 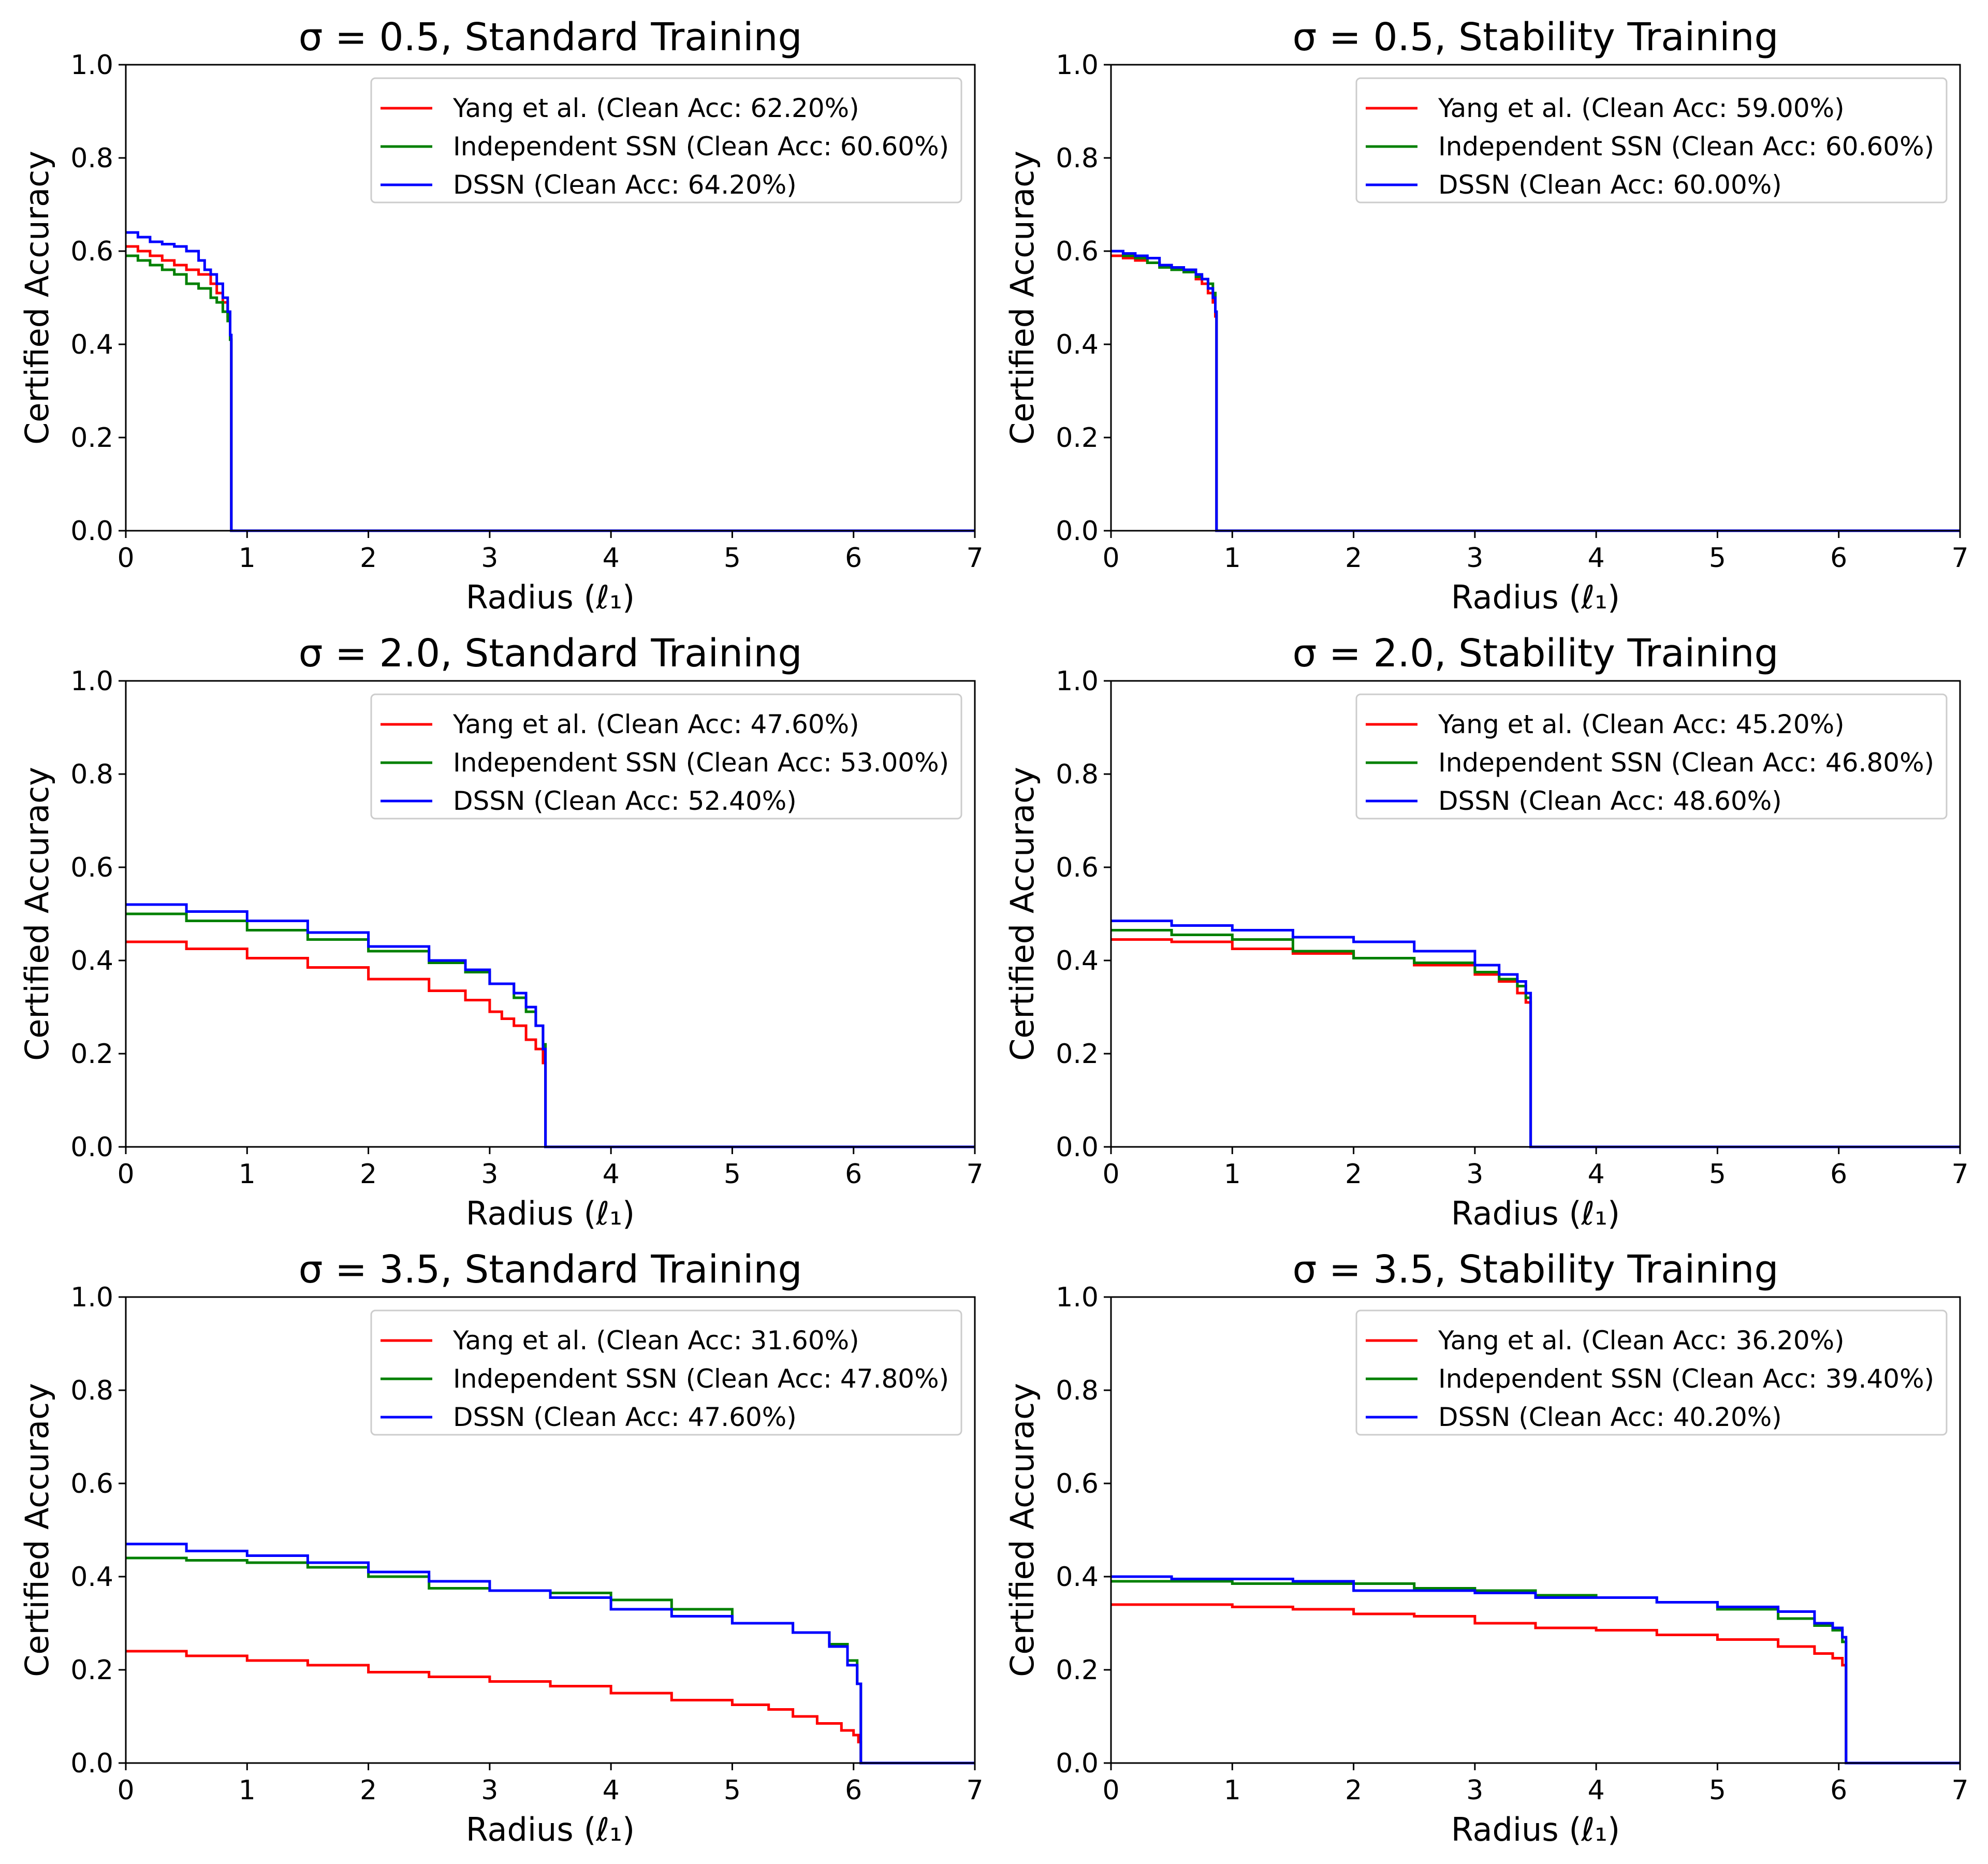 What do you see at coordinates (1610, 185) in the screenshot?
I see `legend-label-dssn: DSSN (Clean Acc: 60.00%)` at bounding box center [1610, 185].